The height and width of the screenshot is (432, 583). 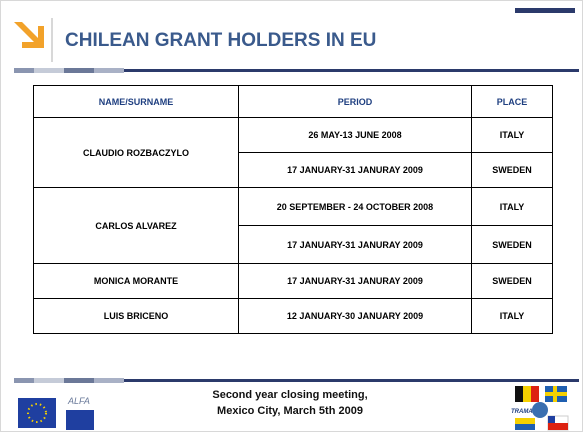 What do you see at coordinates (296, 380) in the screenshot?
I see `footer-bar` at bounding box center [296, 380].